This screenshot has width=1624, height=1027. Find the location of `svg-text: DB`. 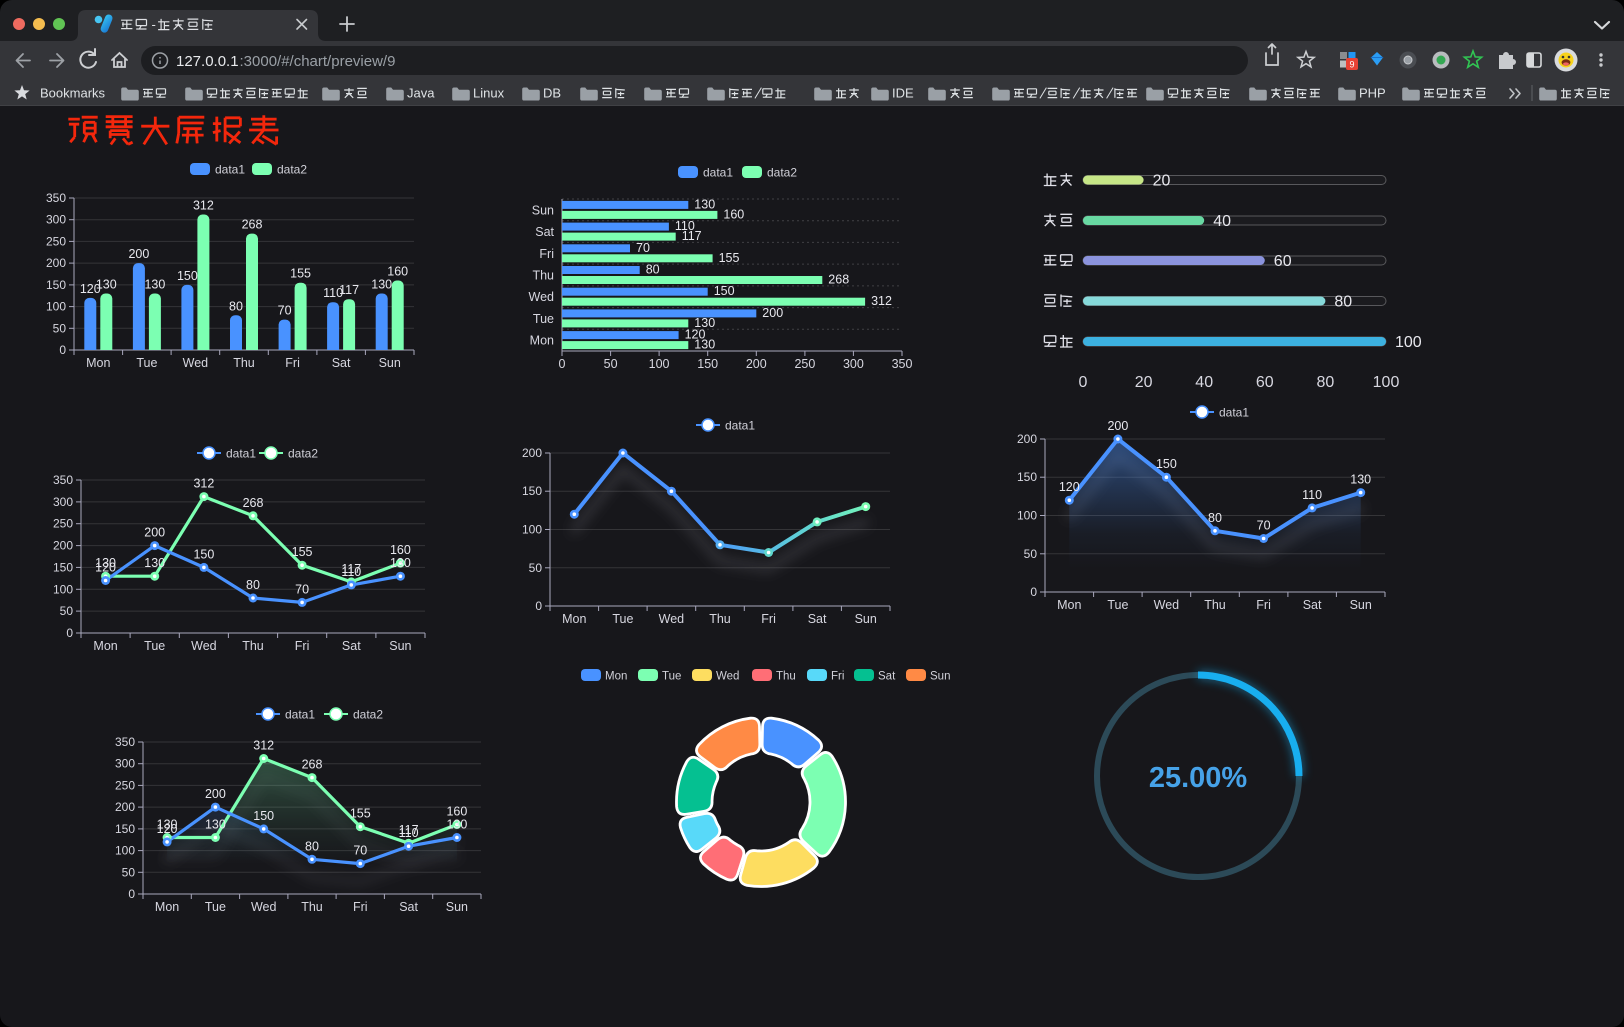

svg-text: DB is located at coordinates (552, 93).